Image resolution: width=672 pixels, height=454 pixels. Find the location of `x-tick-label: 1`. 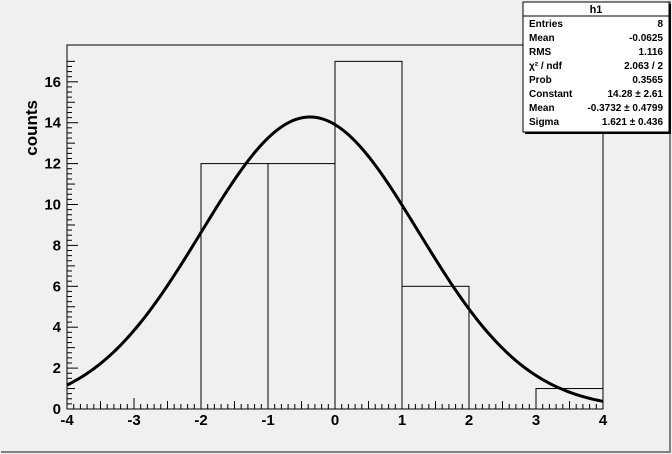

x-tick-label: 1 is located at coordinates (402, 420).